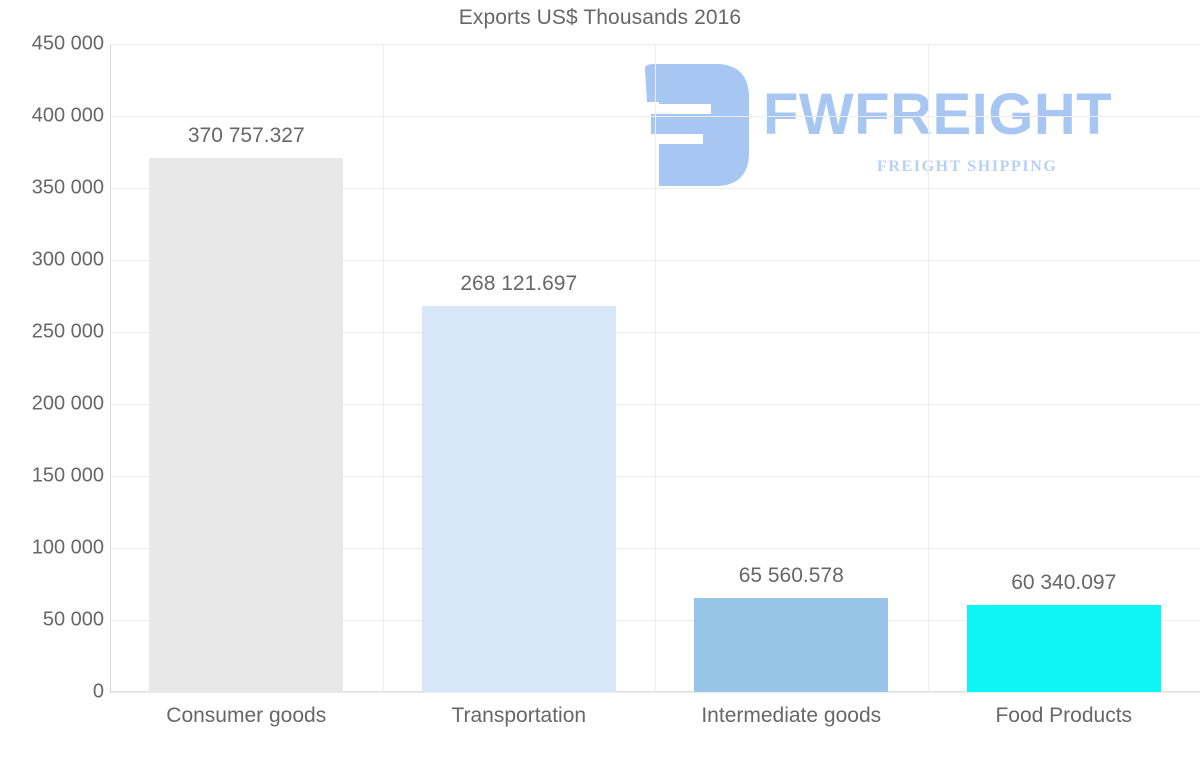 This screenshot has height=763, width=1200. What do you see at coordinates (519, 715) in the screenshot?
I see `x-axis-tick-label: Transportation` at bounding box center [519, 715].